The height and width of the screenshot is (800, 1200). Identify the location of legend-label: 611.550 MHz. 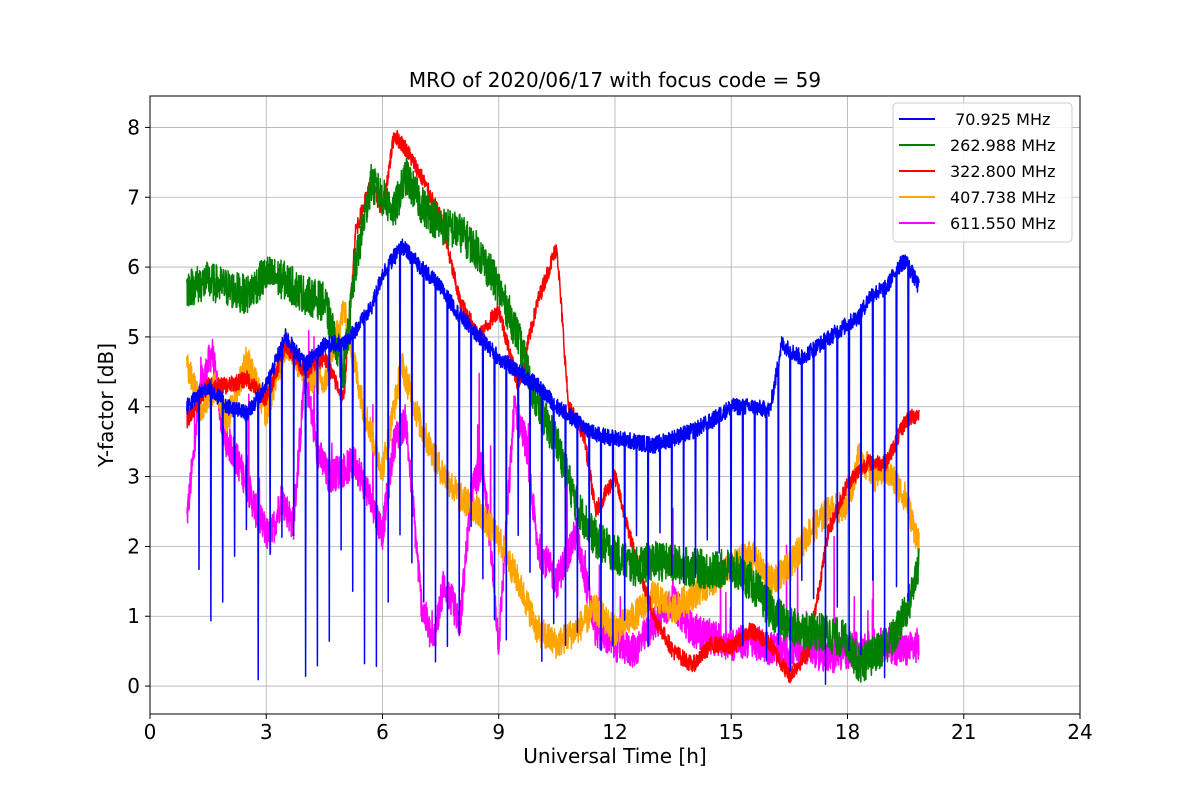
(1002, 223).